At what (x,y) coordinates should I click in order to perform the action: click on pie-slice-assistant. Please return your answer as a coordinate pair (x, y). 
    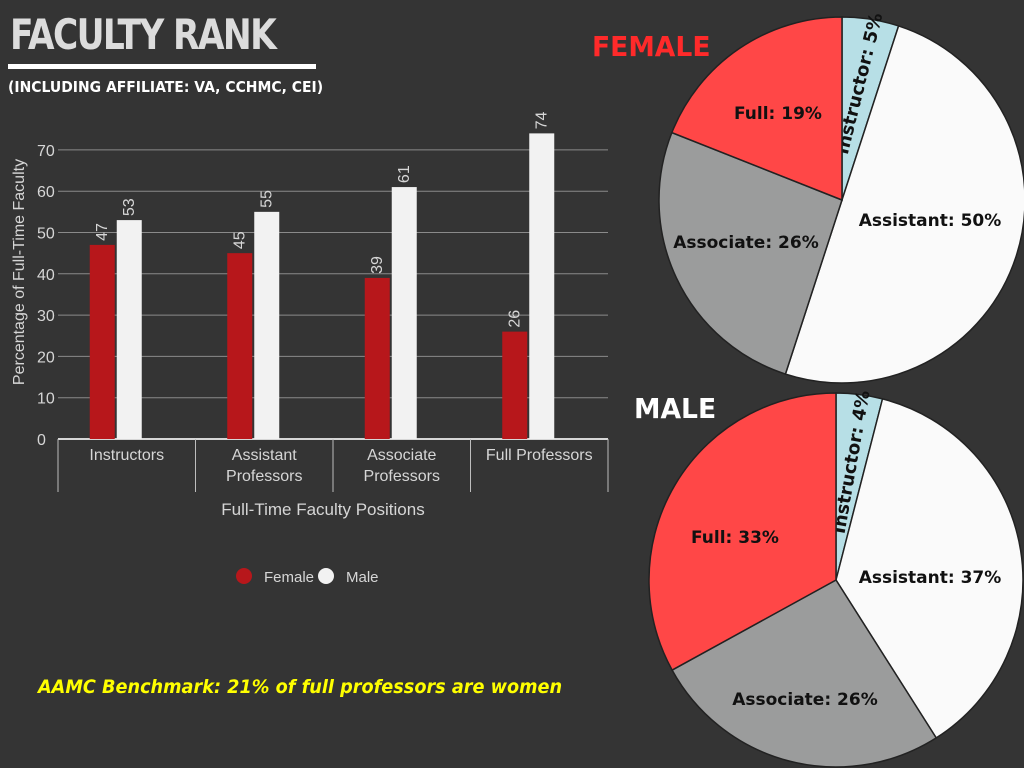
    Looking at the image, I should click on (904, 204).